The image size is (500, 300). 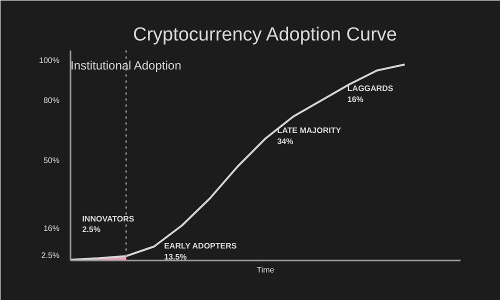 I want to click on y-tick-label: 2.5%, so click(x=50, y=255).